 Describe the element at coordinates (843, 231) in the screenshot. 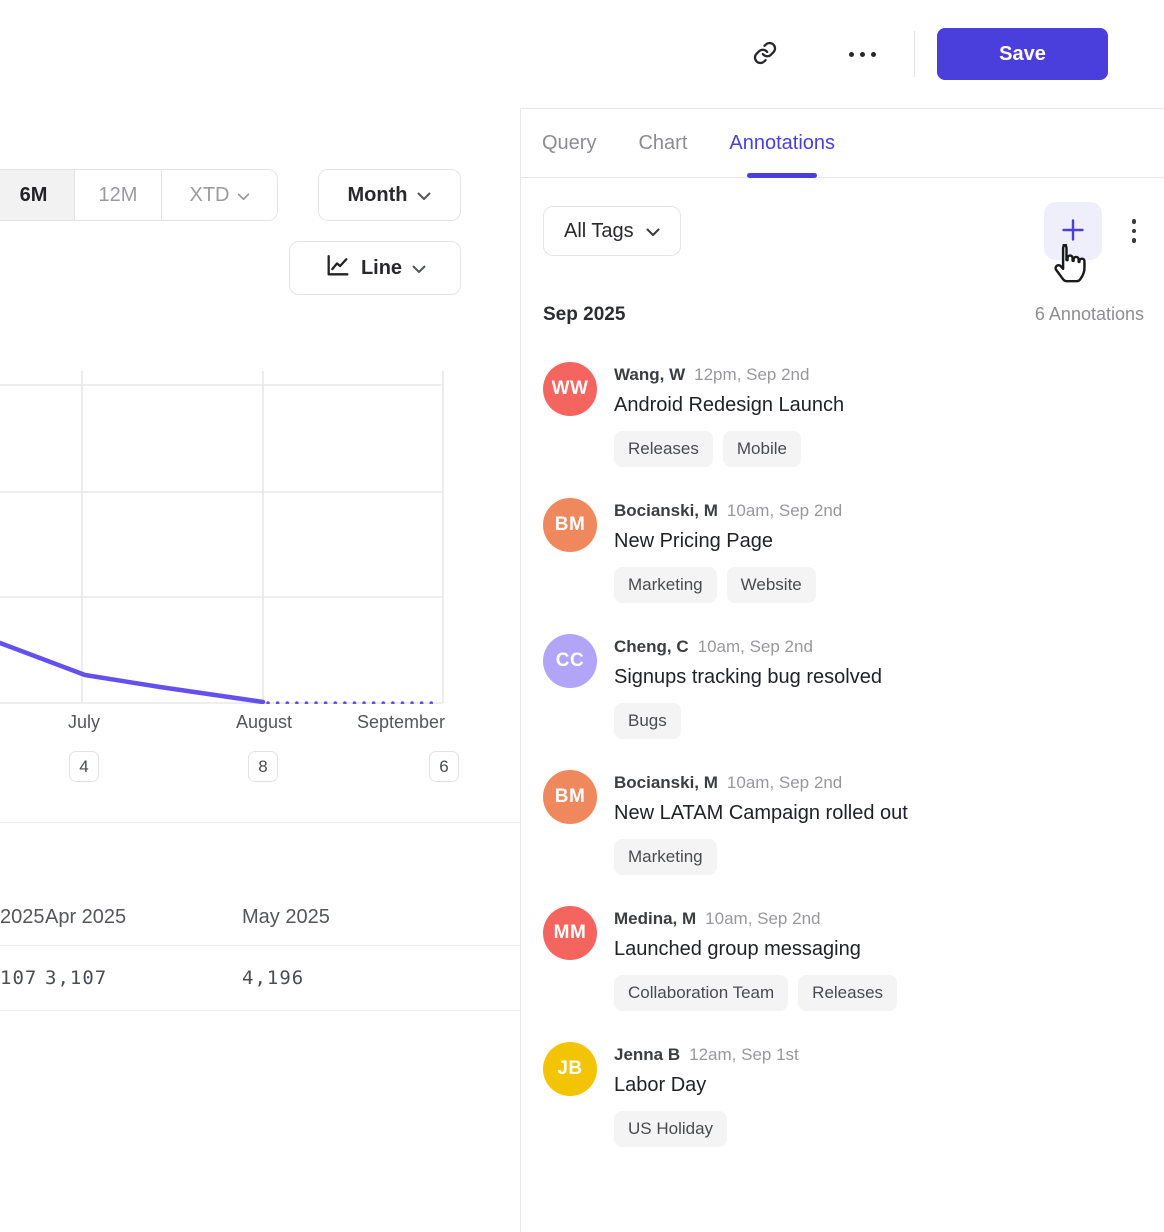

I see `annotations-toolbar: All Tags` at that location.